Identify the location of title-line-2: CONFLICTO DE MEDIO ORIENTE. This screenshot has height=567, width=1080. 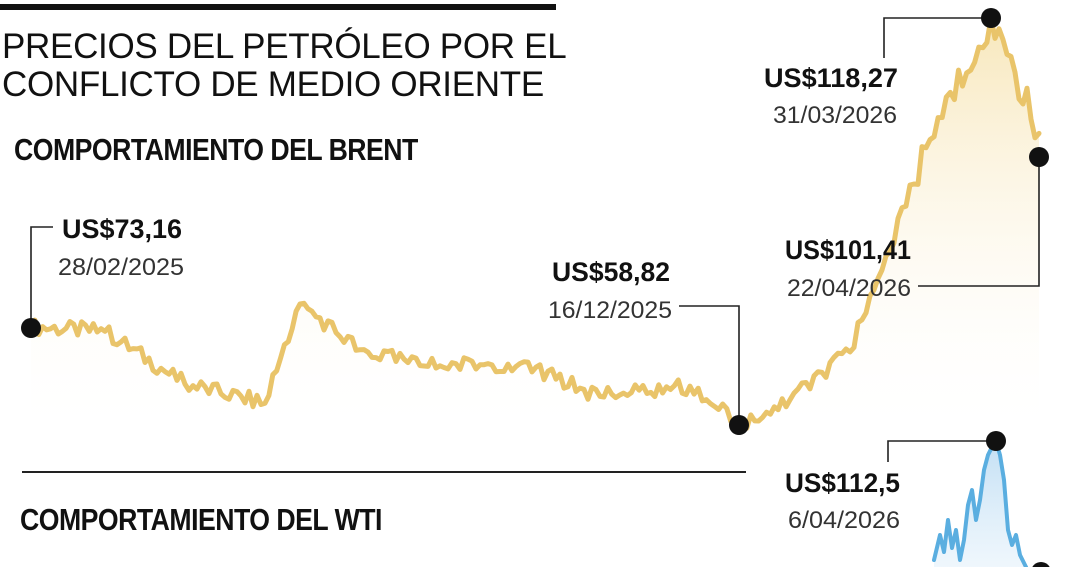
(273, 84).